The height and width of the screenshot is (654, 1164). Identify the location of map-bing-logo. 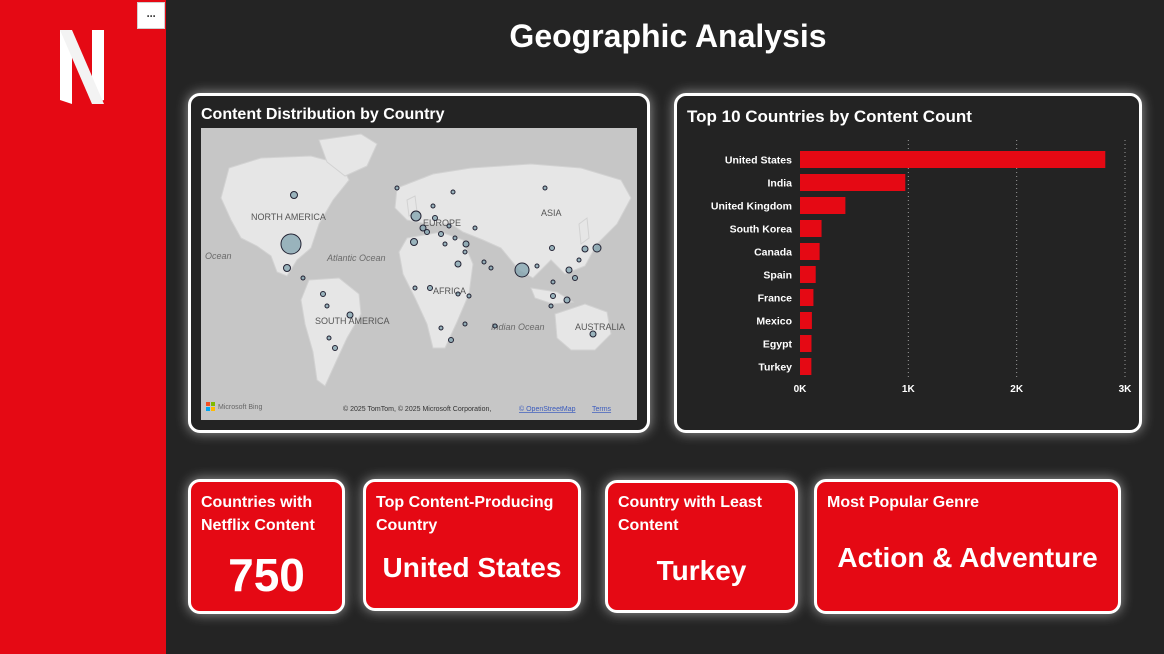
(210, 406).